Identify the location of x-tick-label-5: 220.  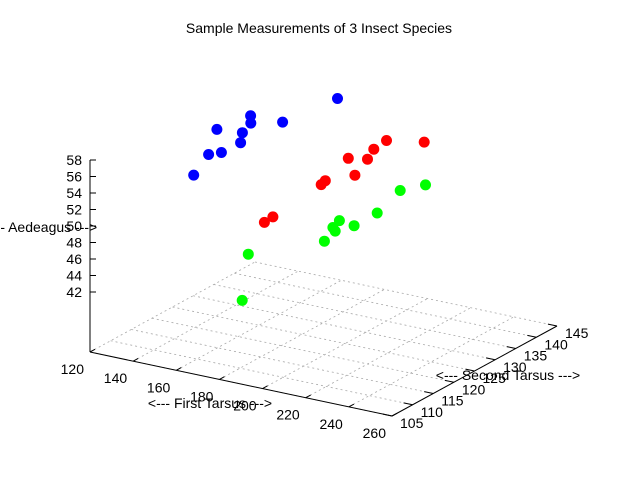
(288, 415).